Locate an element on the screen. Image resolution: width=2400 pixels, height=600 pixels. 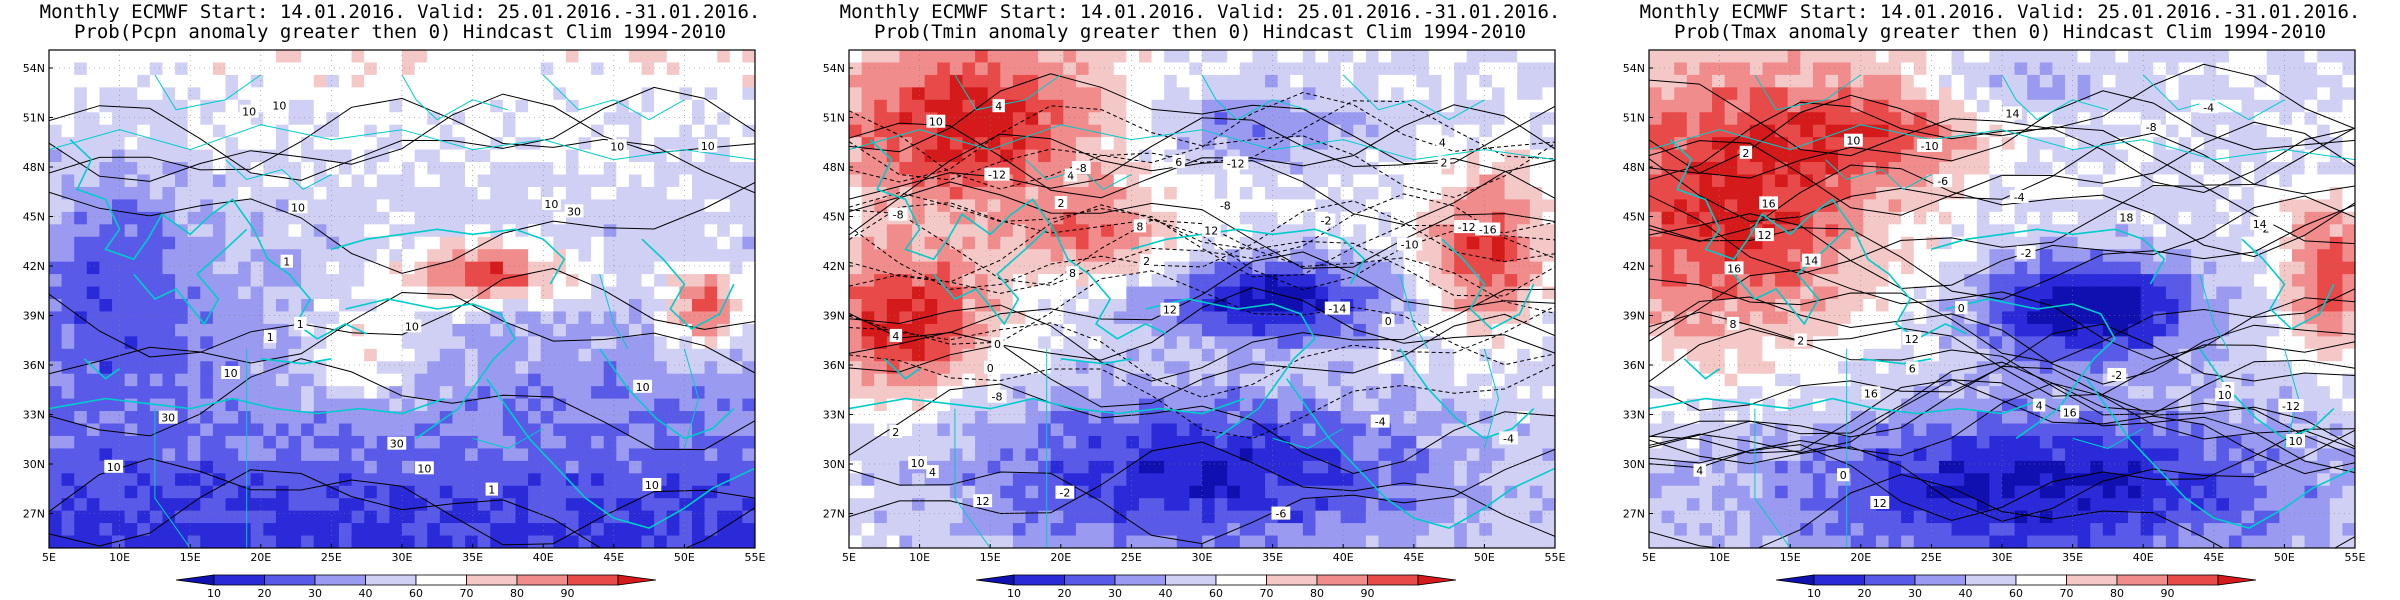
contour-label: -6 is located at coordinates (1942, 181).